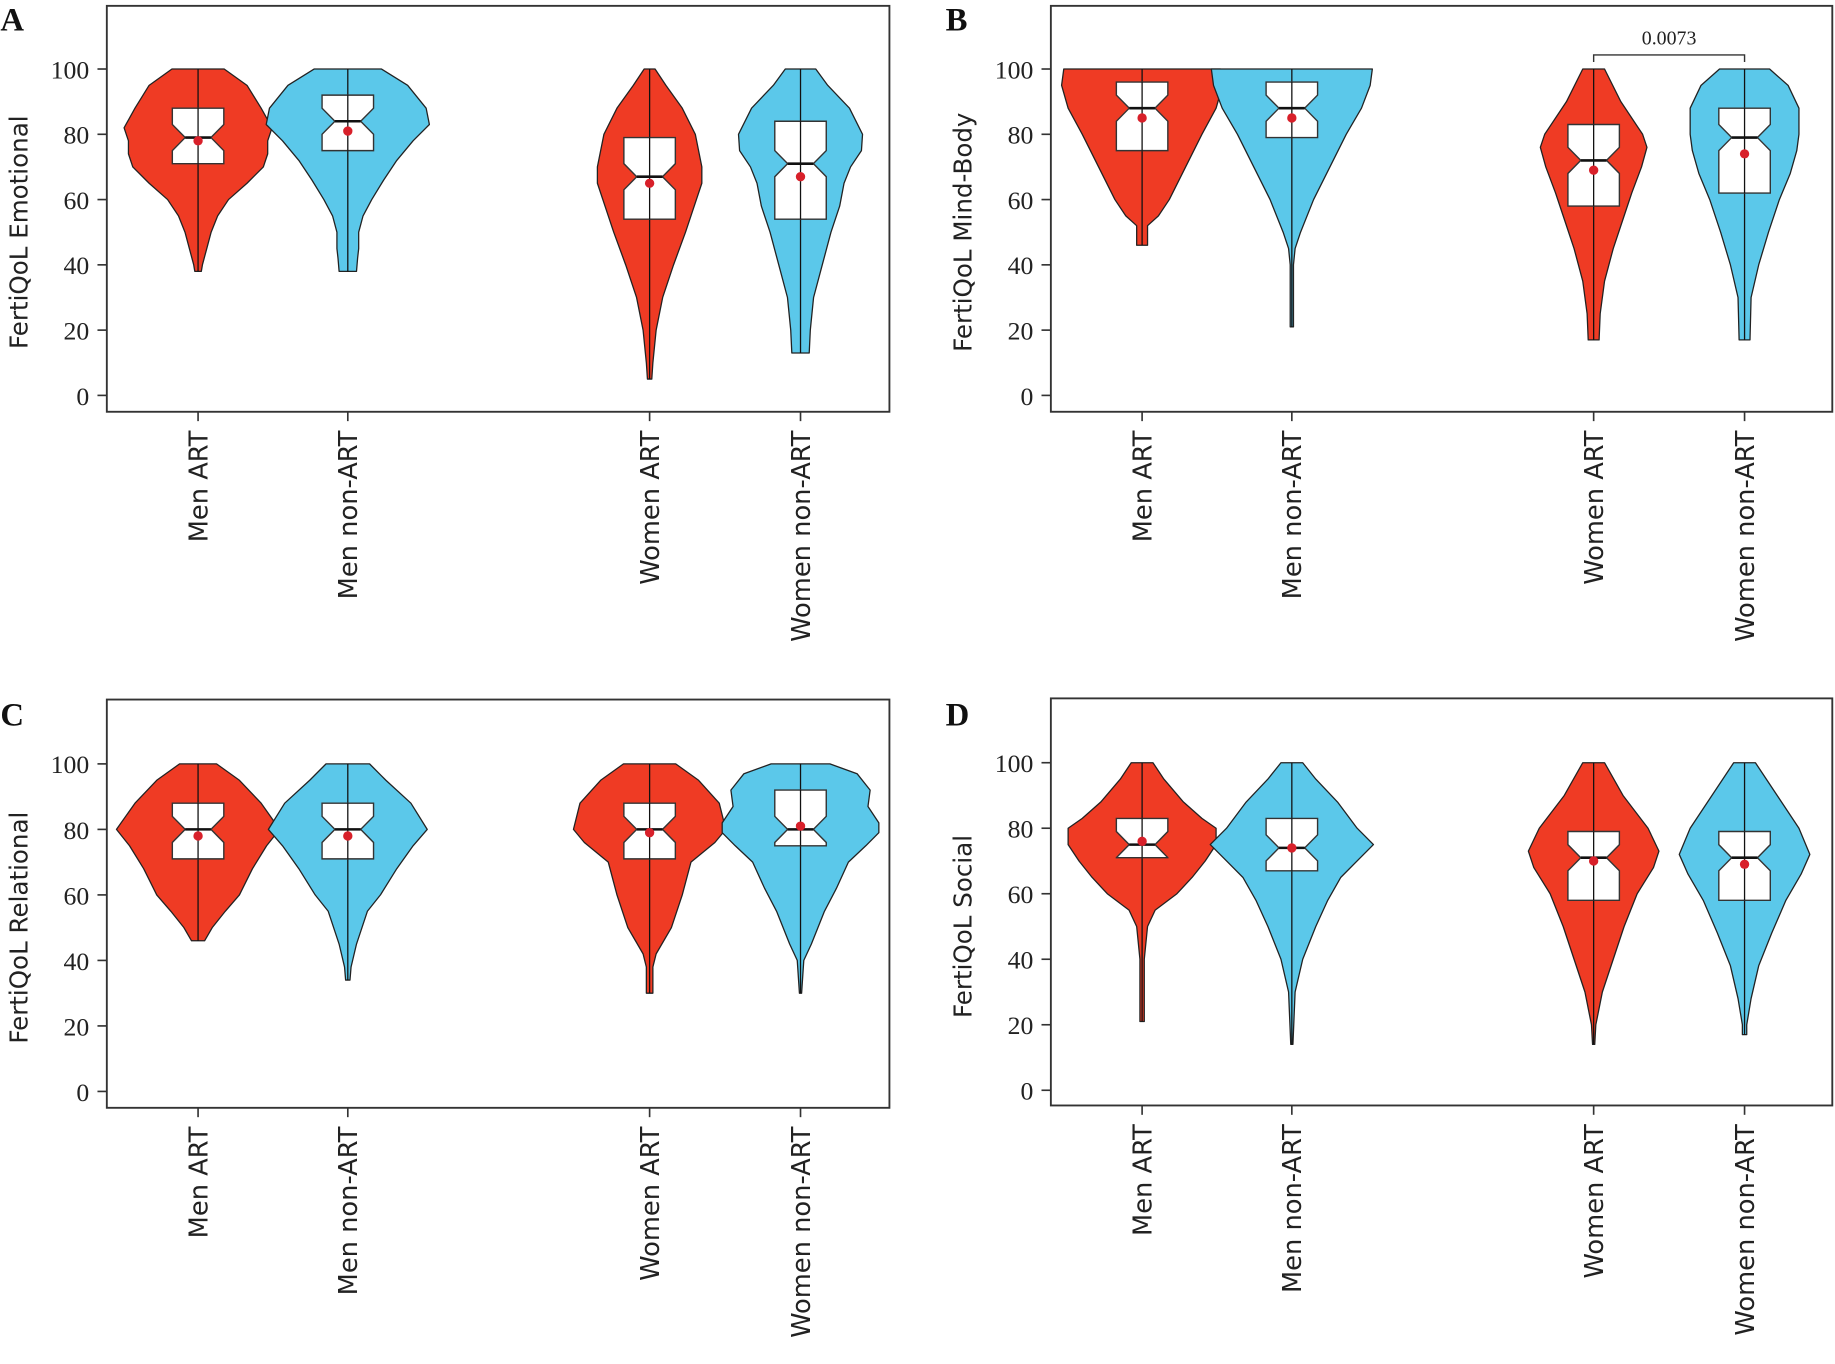  I want to click on significance-bracket, so click(1669, 58).